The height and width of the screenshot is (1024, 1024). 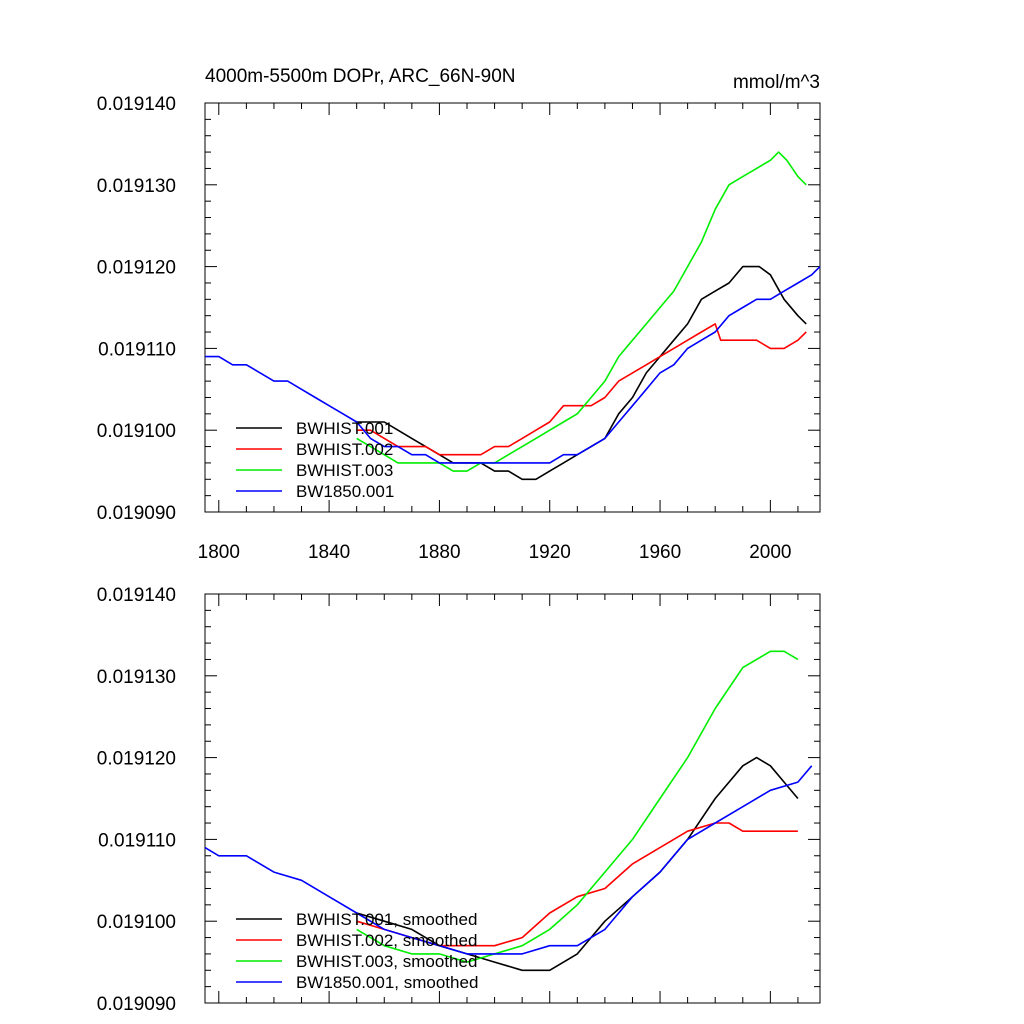 What do you see at coordinates (344, 428) in the screenshot?
I see `panel1-legend-label: BWHIST.001` at bounding box center [344, 428].